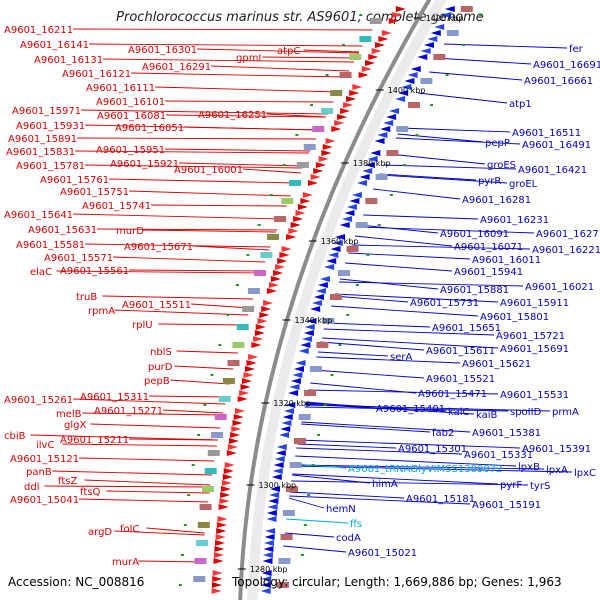  I want to click on gene-label-forward: A9601_15951, so click(130, 150).